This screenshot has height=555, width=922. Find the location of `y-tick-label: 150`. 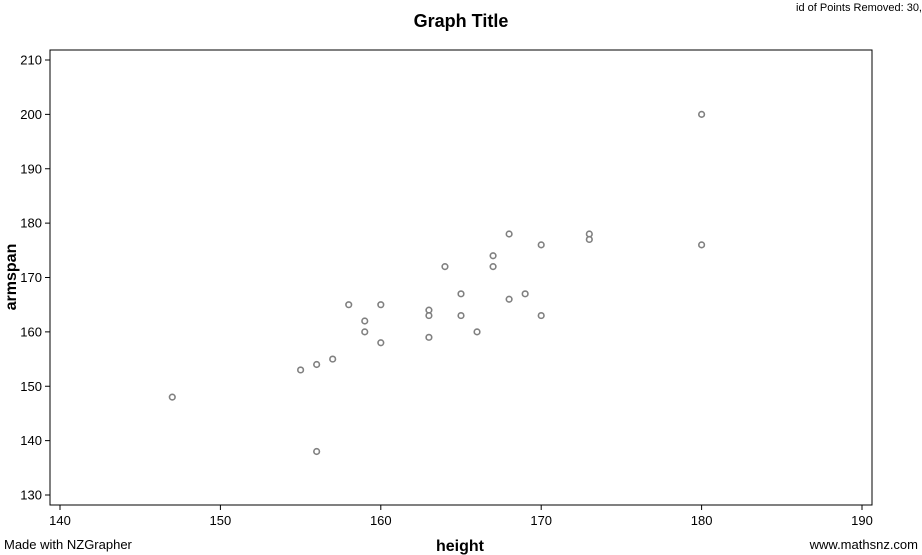

y-tick-label: 150 is located at coordinates (31, 386).